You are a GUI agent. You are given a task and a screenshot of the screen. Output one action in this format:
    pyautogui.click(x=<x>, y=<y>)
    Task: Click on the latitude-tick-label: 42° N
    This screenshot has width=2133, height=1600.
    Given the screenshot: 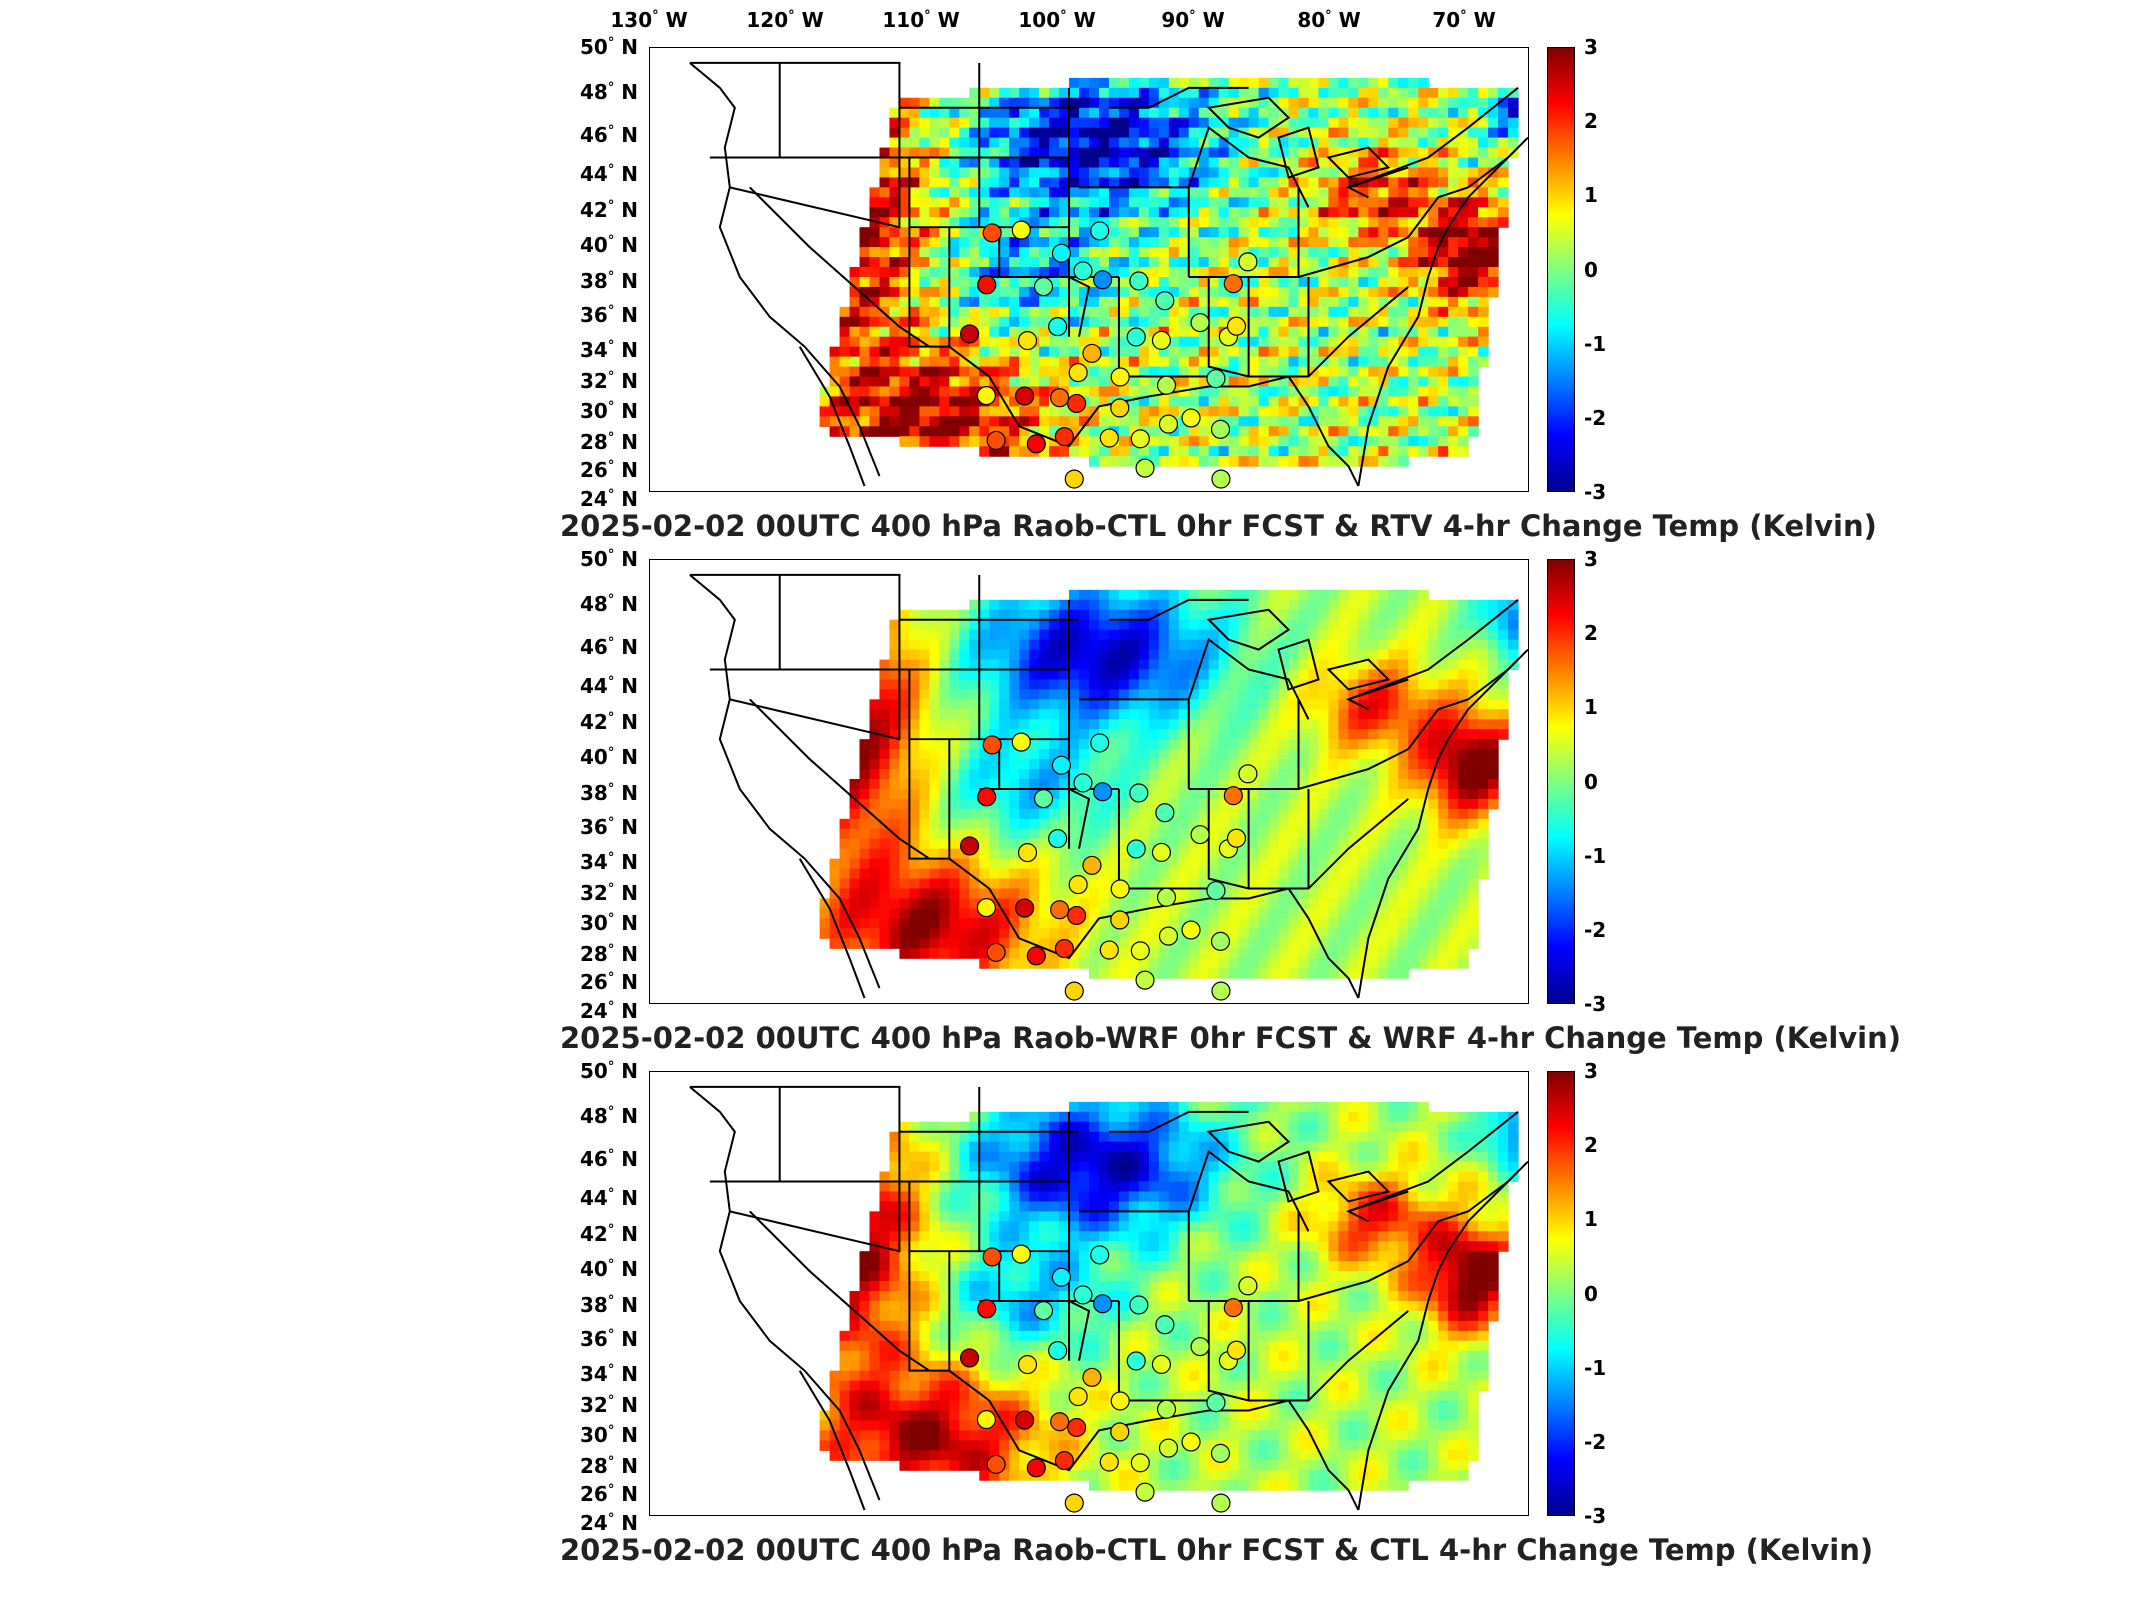 What is the action you would take?
    pyautogui.click(x=609, y=722)
    